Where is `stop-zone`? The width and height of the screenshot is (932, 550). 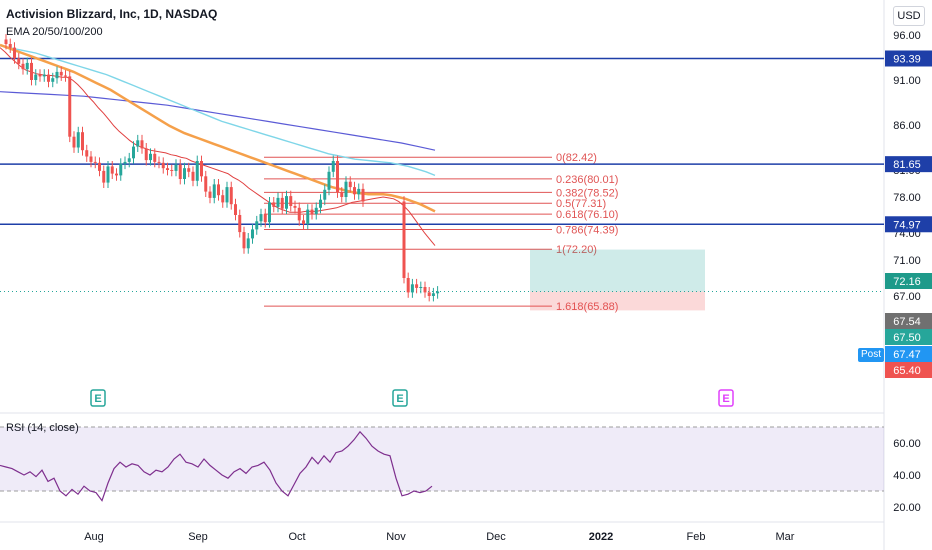 stop-zone is located at coordinates (617, 301).